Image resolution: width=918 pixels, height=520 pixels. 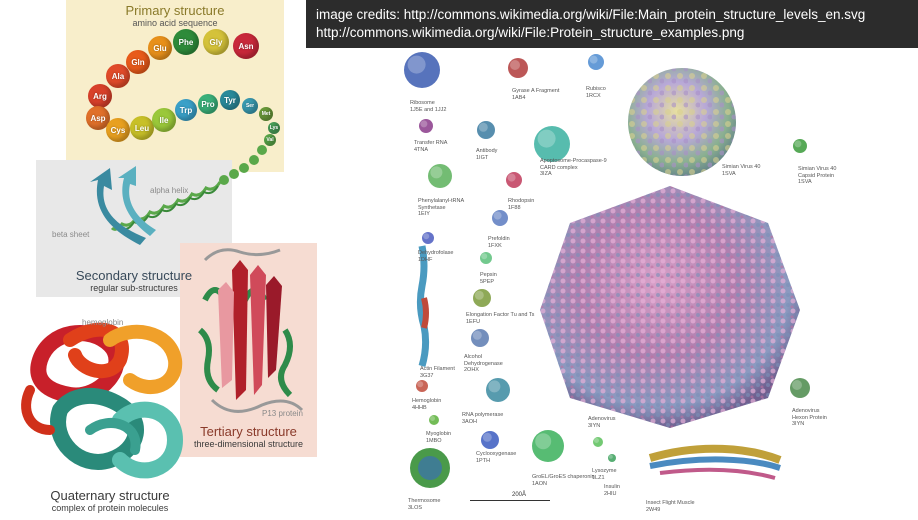 I want to click on amino-acid-cys: Cys, so click(x=118, y=130).